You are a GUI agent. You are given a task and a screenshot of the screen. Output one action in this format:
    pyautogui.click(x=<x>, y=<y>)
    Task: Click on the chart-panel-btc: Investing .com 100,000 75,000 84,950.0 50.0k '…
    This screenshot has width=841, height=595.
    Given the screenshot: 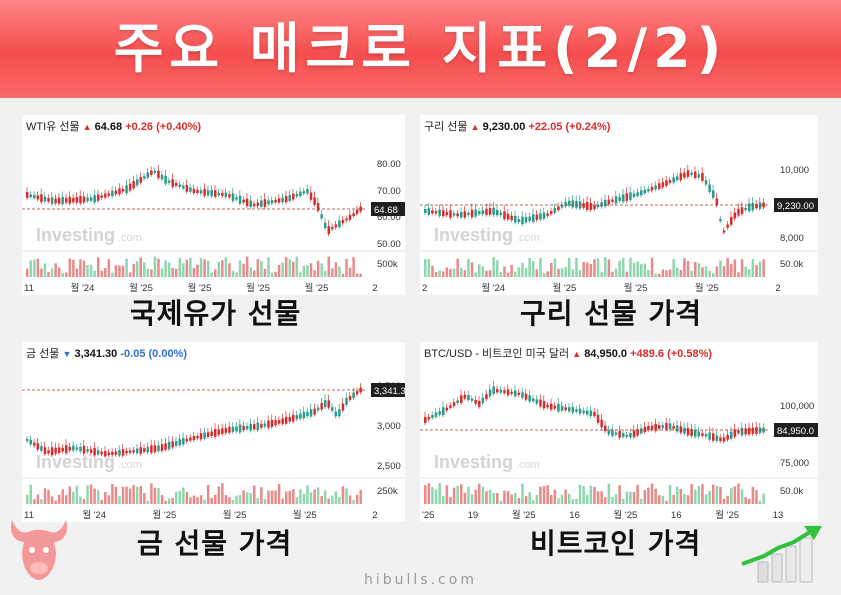 What is the action you would take?
    pyautogui.click(x=619, y=432)
    